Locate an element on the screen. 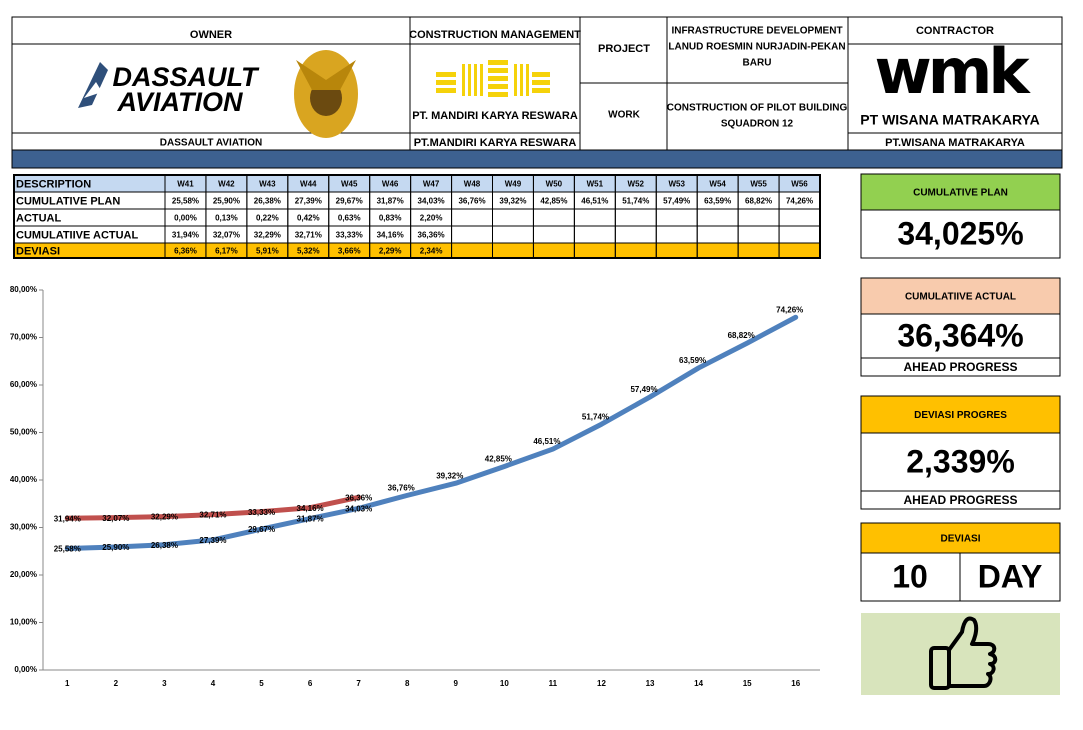 The image size is (1083, 730). table-value: 32,07% is located at coordinates (226, 235).